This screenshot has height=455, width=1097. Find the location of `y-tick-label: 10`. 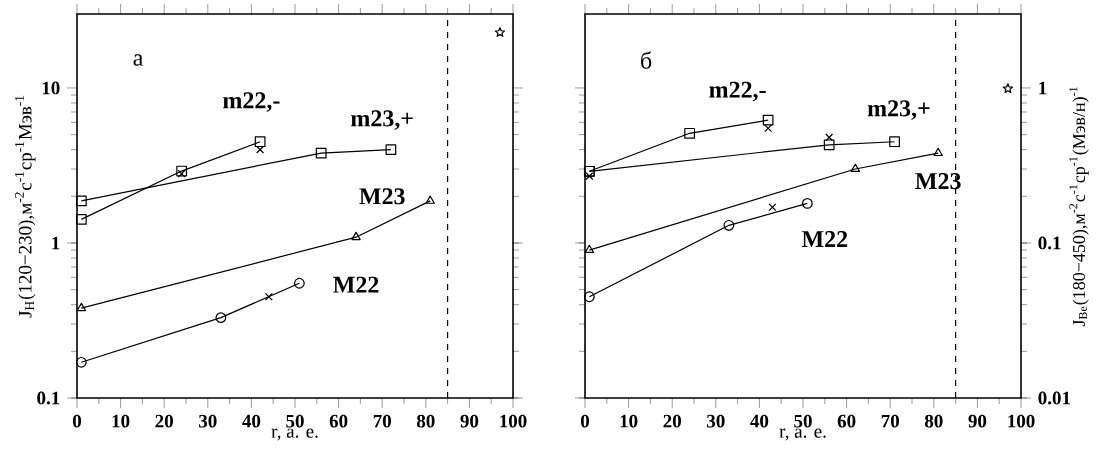

y-tick-label: 10 is located at coordinates (51, 88).